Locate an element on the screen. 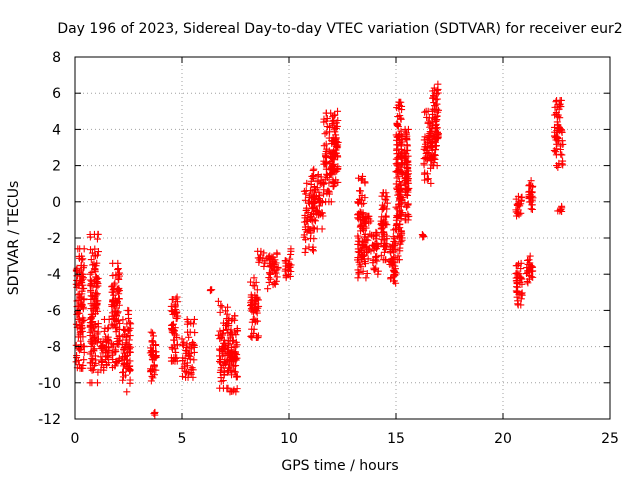 The height and width of the screenshot is (480, 640). x-tick-label: 0 is located at coordinates (75, 439).